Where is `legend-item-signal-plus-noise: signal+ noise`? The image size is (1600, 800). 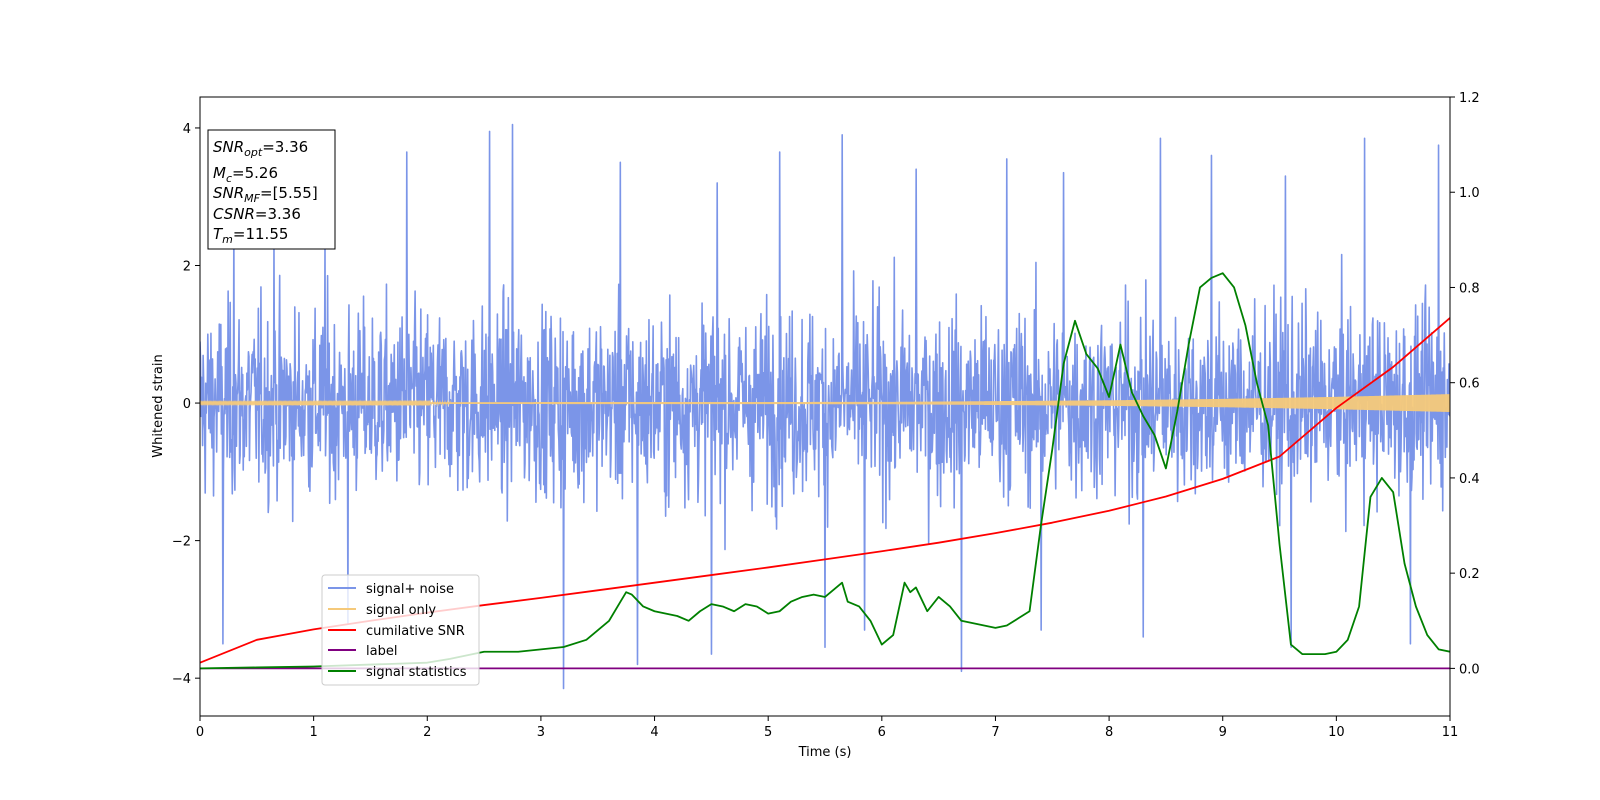 legend-item-signal-plus-noise: signal+ noise is located at coordinates (391, 589).